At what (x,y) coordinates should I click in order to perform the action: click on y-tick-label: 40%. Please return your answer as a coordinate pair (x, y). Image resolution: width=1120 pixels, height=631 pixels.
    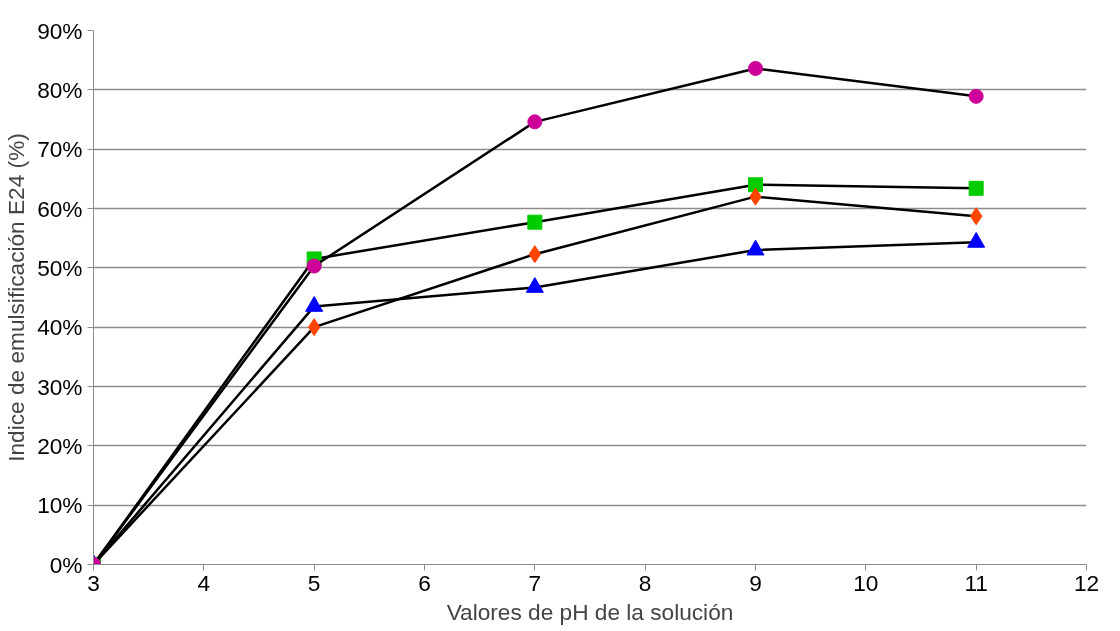
    Looking at the image, I should click on (60, 327).